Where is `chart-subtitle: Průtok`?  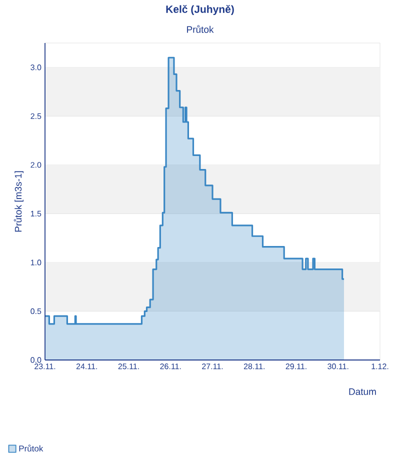 chart-subtitle: Průtok is located at coordinates (200, 29).